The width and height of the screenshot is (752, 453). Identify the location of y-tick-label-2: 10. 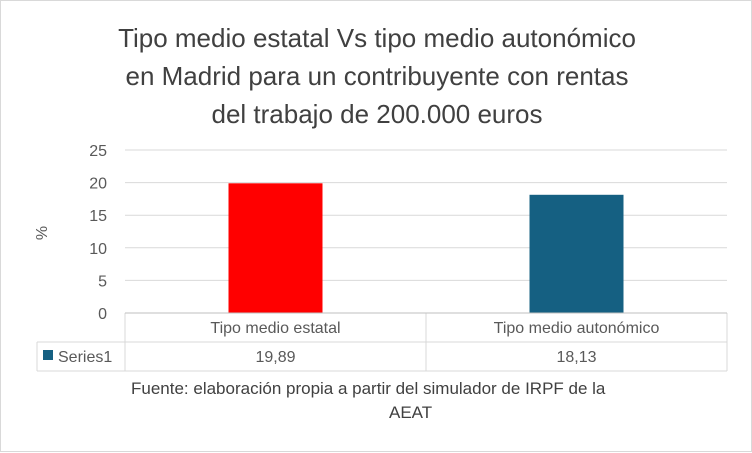
(98, 249).